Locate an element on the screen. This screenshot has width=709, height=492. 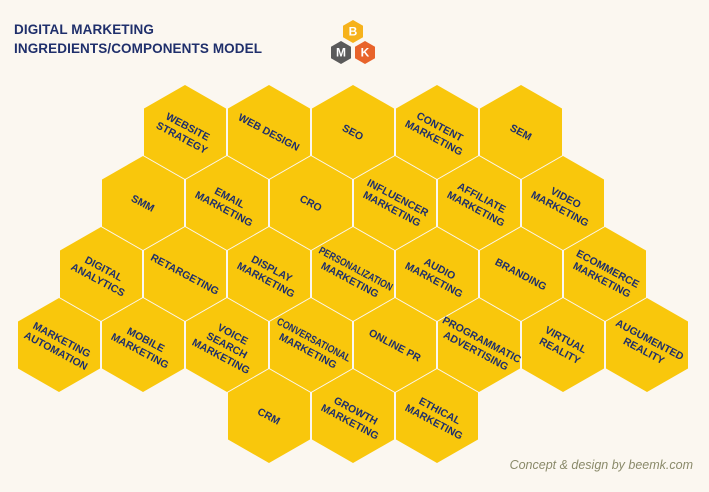
logo-letter-m: M is located at coordinates (341, 53).